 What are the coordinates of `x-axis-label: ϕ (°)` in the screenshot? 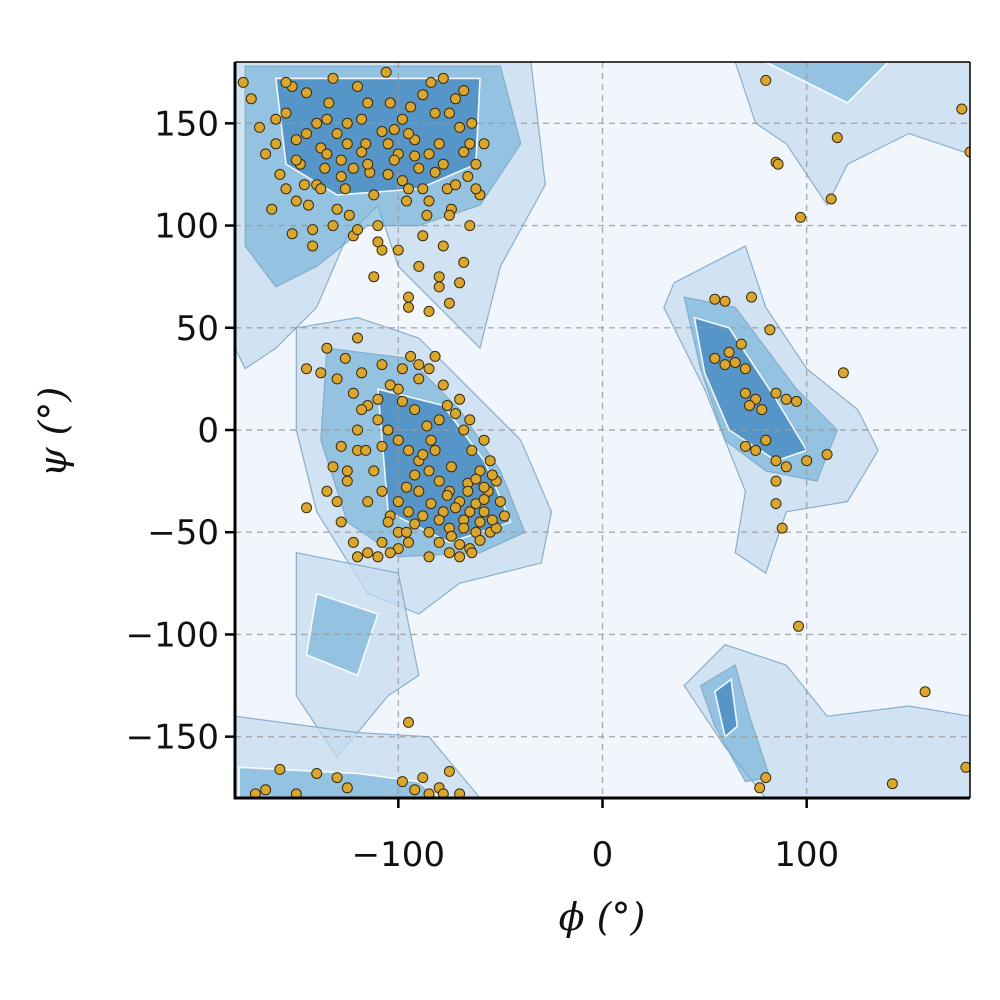 It's located at (602, 917).